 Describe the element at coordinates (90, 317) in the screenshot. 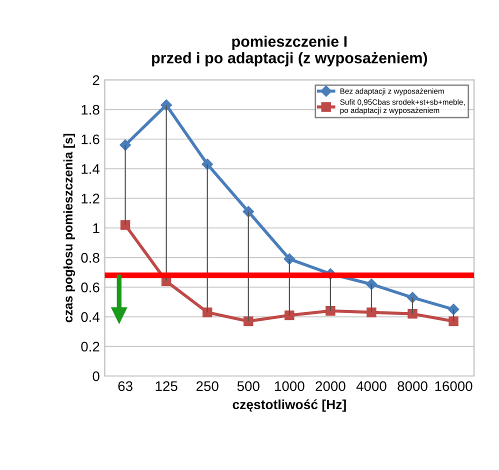

I see `y-tick-label: 0.4` at that location.